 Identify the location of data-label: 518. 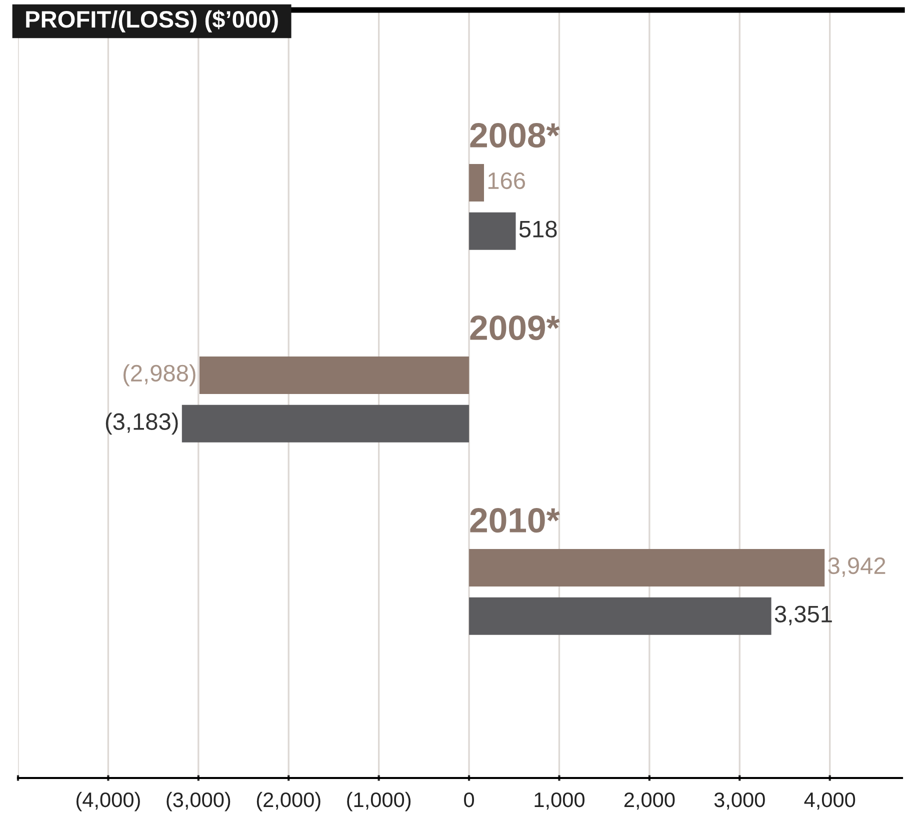
(538, 229).